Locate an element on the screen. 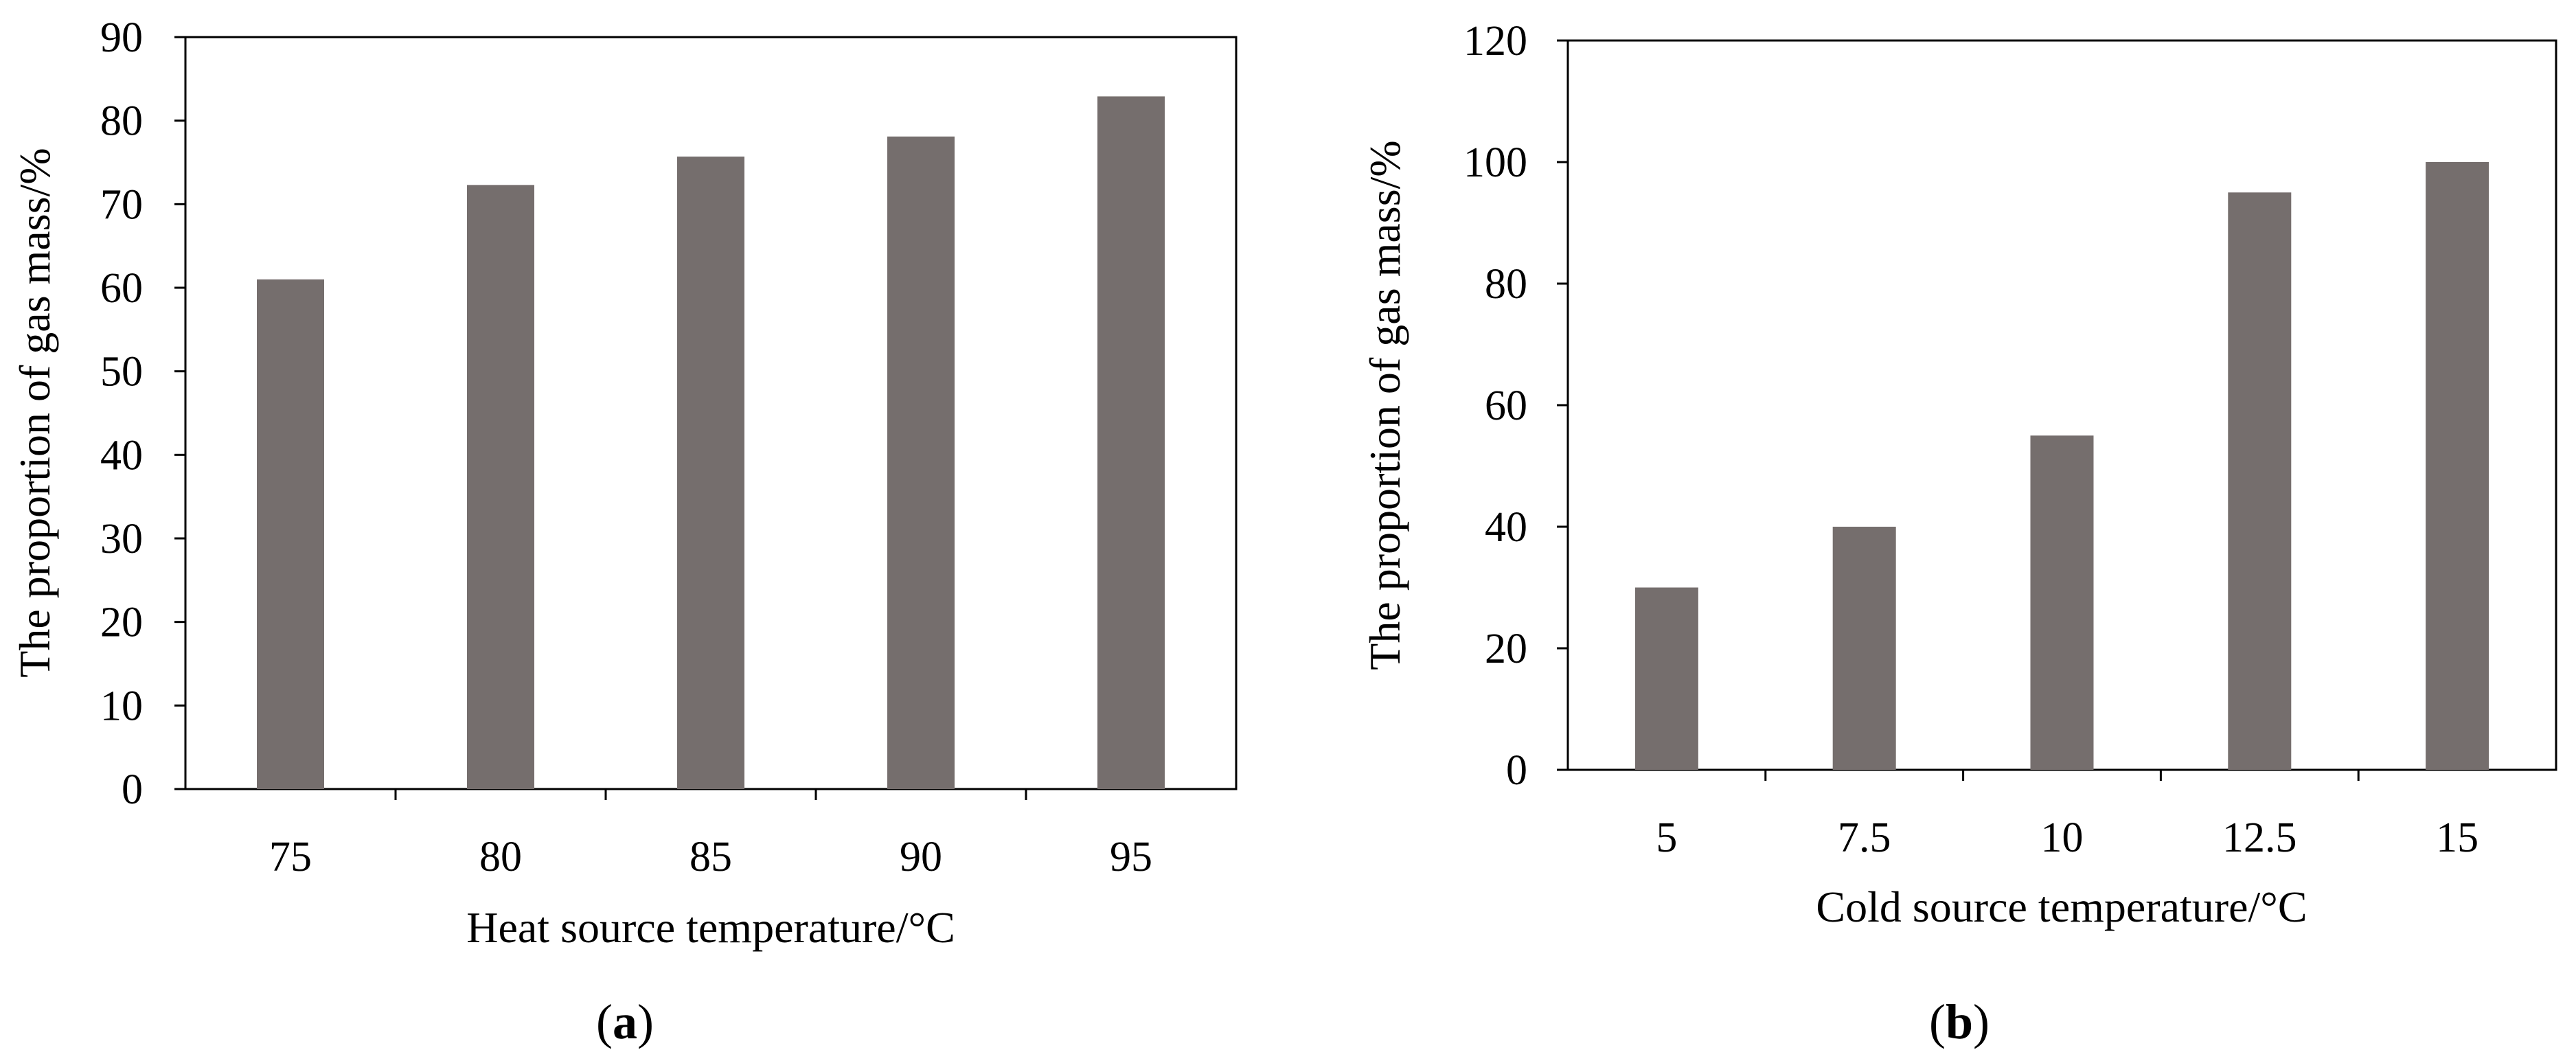  x-tick-label-a: 95 is located at coordinates (1131, 857).